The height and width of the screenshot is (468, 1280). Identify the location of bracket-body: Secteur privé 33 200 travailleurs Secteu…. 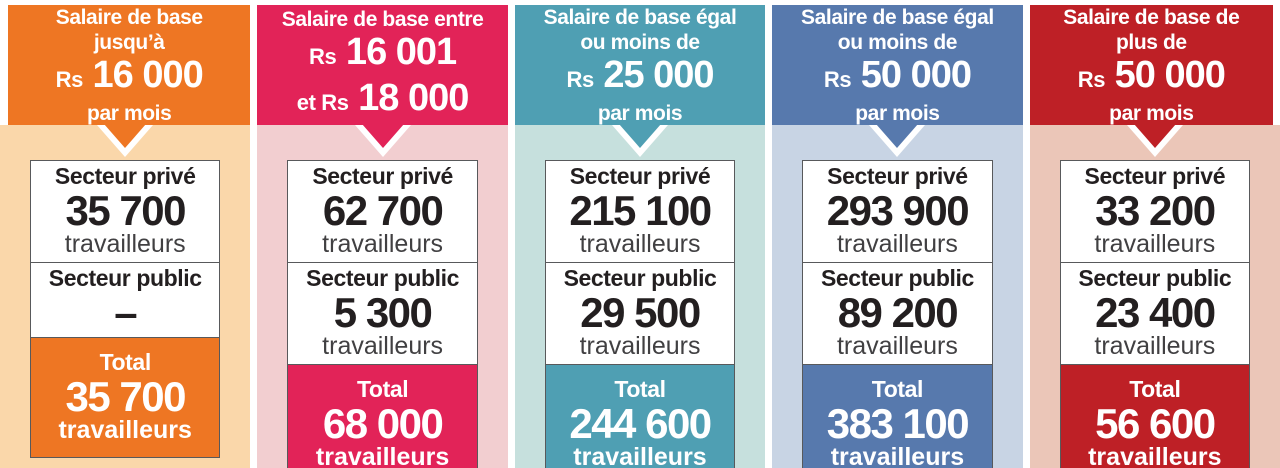
(1154, 292).